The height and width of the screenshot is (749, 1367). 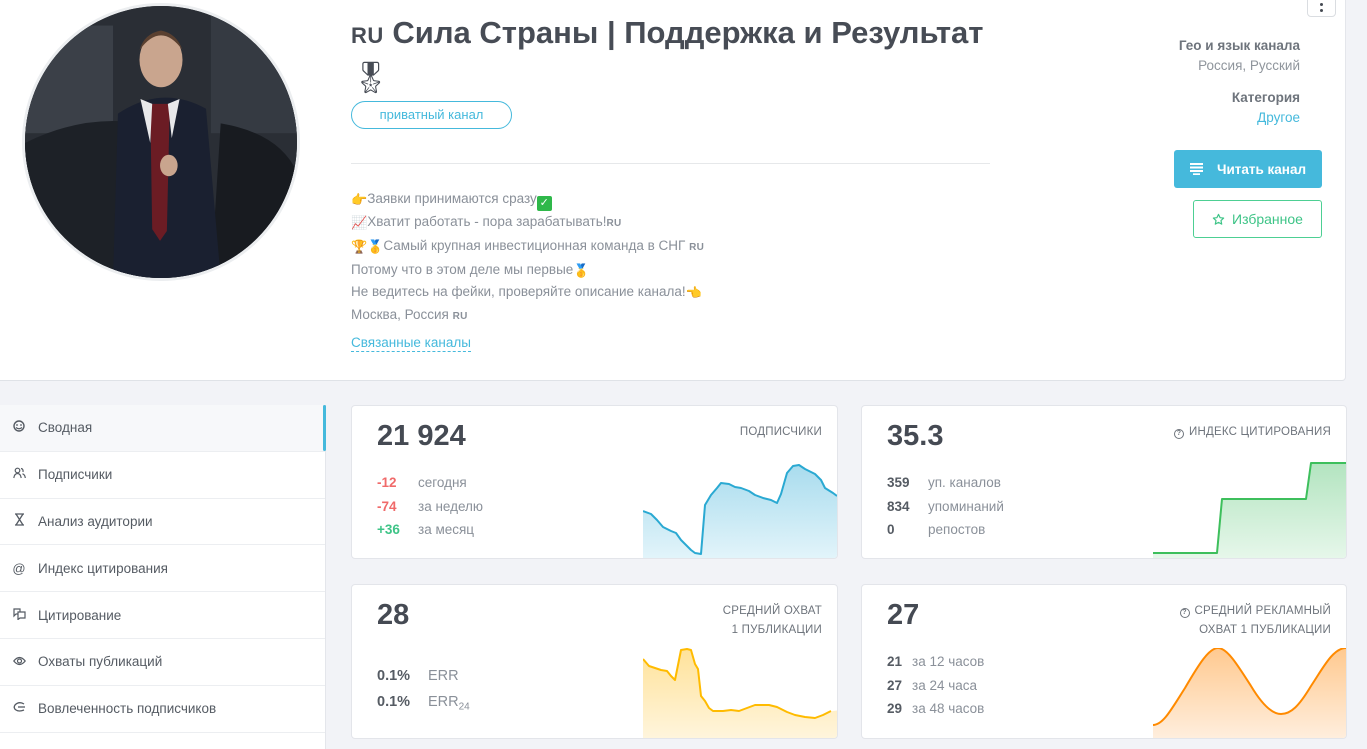 I want to click on hourglass-icon, so click(x=19, y=521).